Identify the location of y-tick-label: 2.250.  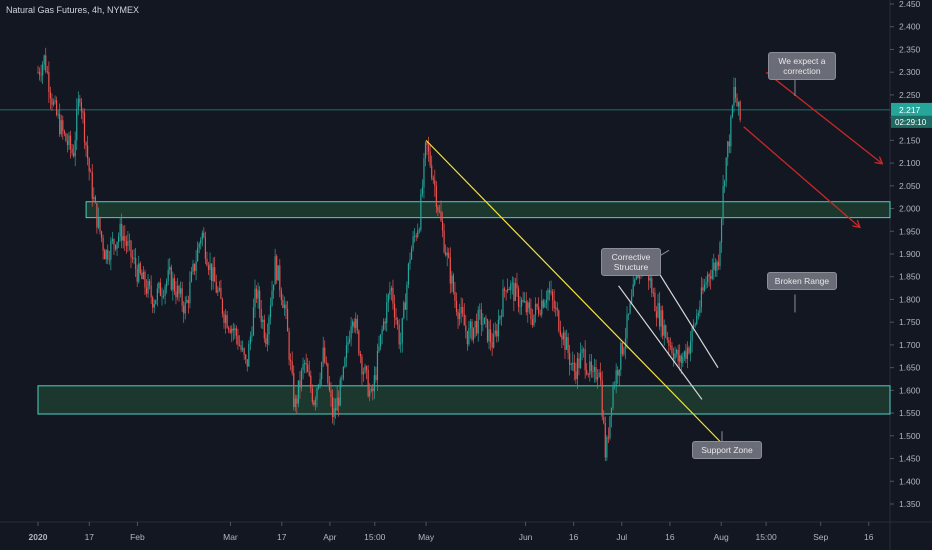
(910, 95).